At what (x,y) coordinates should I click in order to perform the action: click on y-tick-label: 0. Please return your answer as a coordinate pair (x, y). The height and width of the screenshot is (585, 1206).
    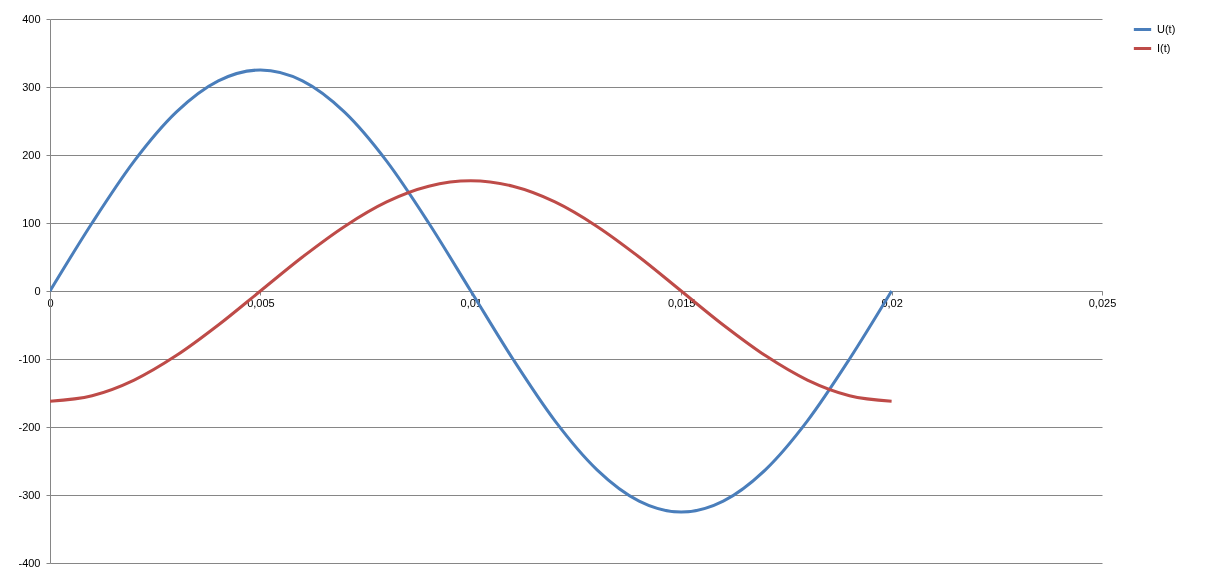
    Looking at the image, I should click on (37, 290).